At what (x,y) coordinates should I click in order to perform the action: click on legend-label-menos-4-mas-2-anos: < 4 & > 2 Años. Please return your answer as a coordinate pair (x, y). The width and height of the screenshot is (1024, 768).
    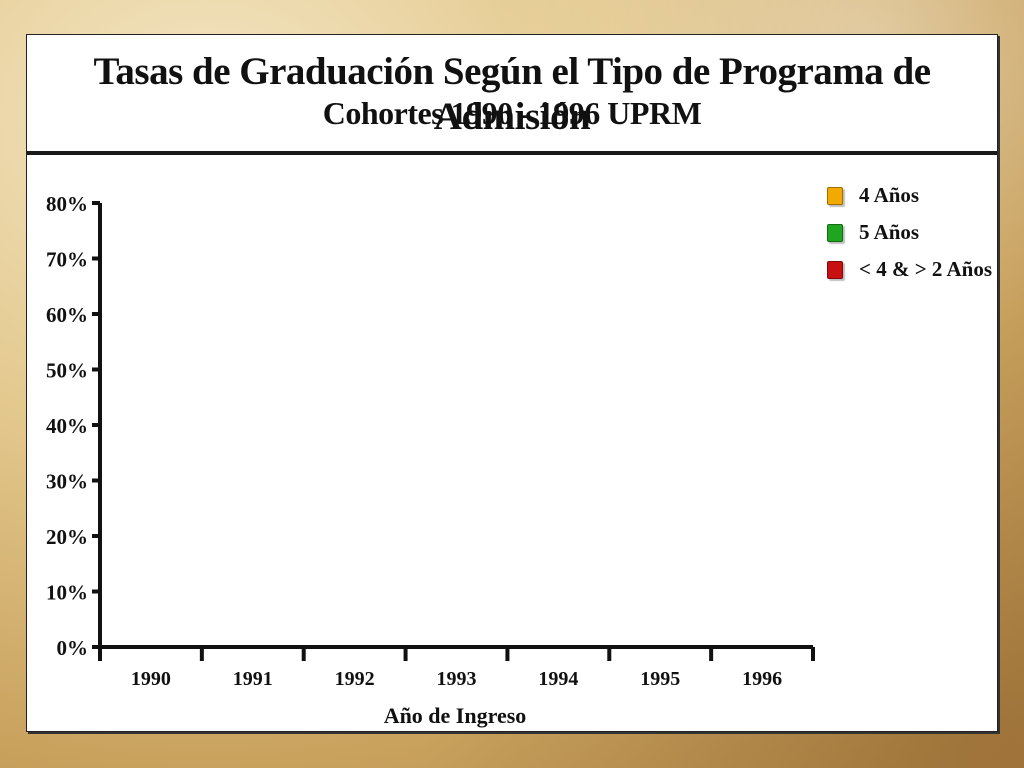
    Looking at the image, I should click on (926, 269).